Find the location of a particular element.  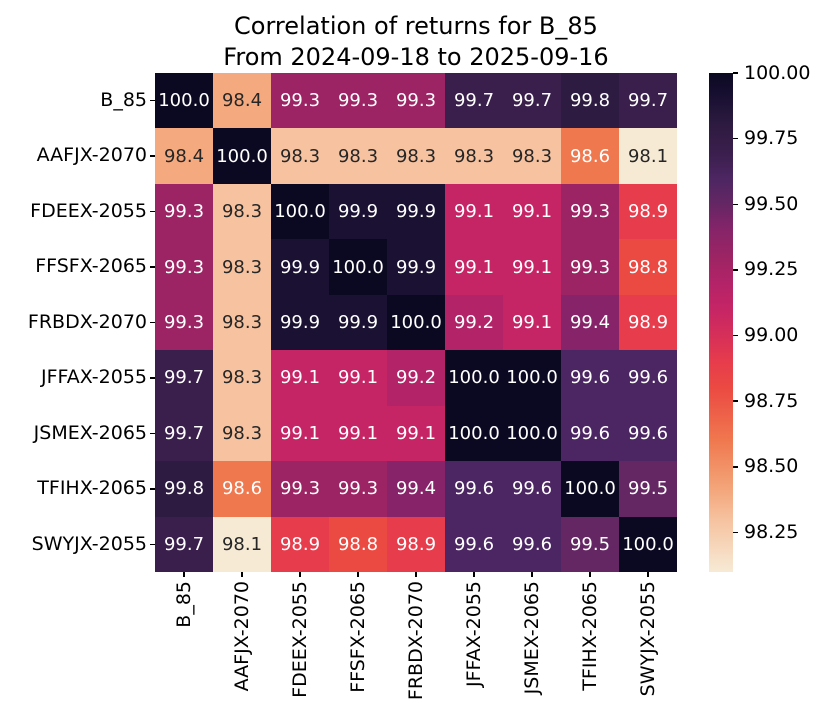

y-axis-label: JSMEX-2065 is located at coordinates (90, 432).